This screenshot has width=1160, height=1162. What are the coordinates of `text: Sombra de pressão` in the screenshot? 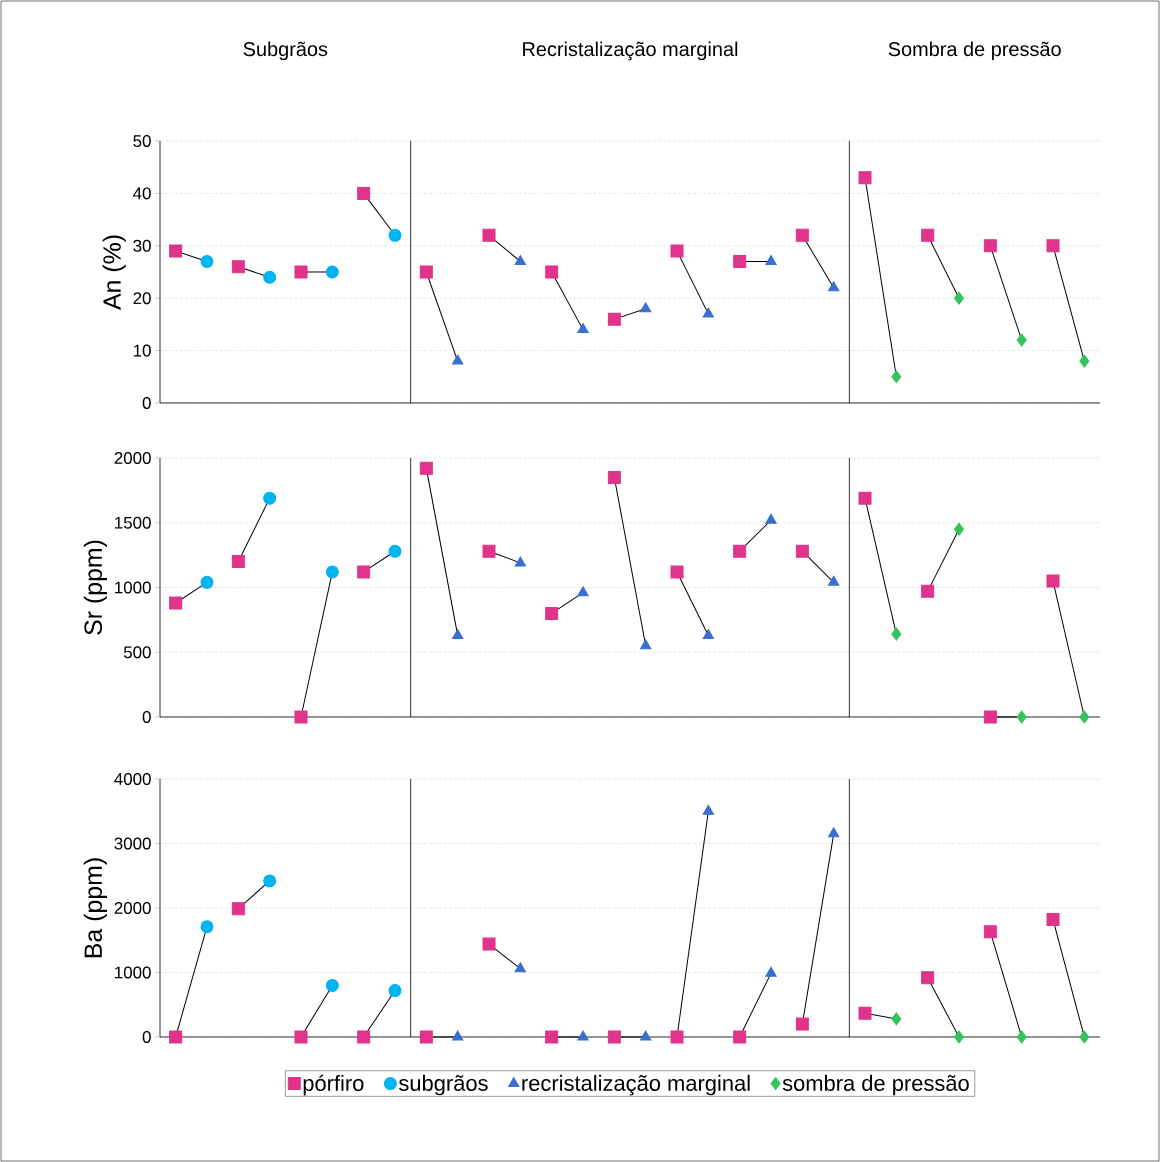 It's located at (974, 51).